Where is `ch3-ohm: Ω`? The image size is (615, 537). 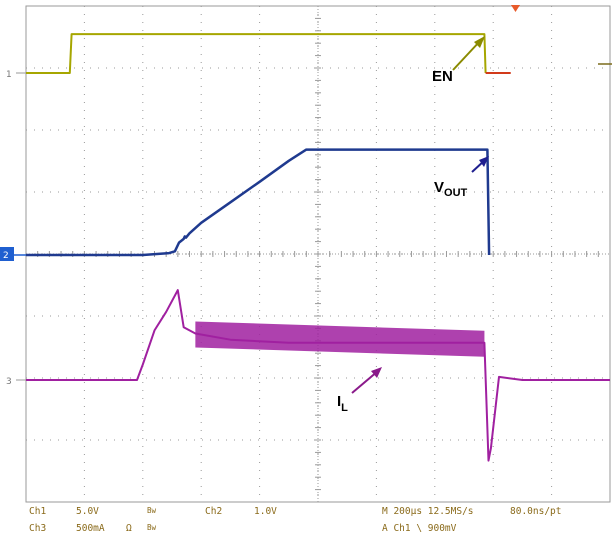 ch3-ohm: Ω is located at coordinates (129, 528).